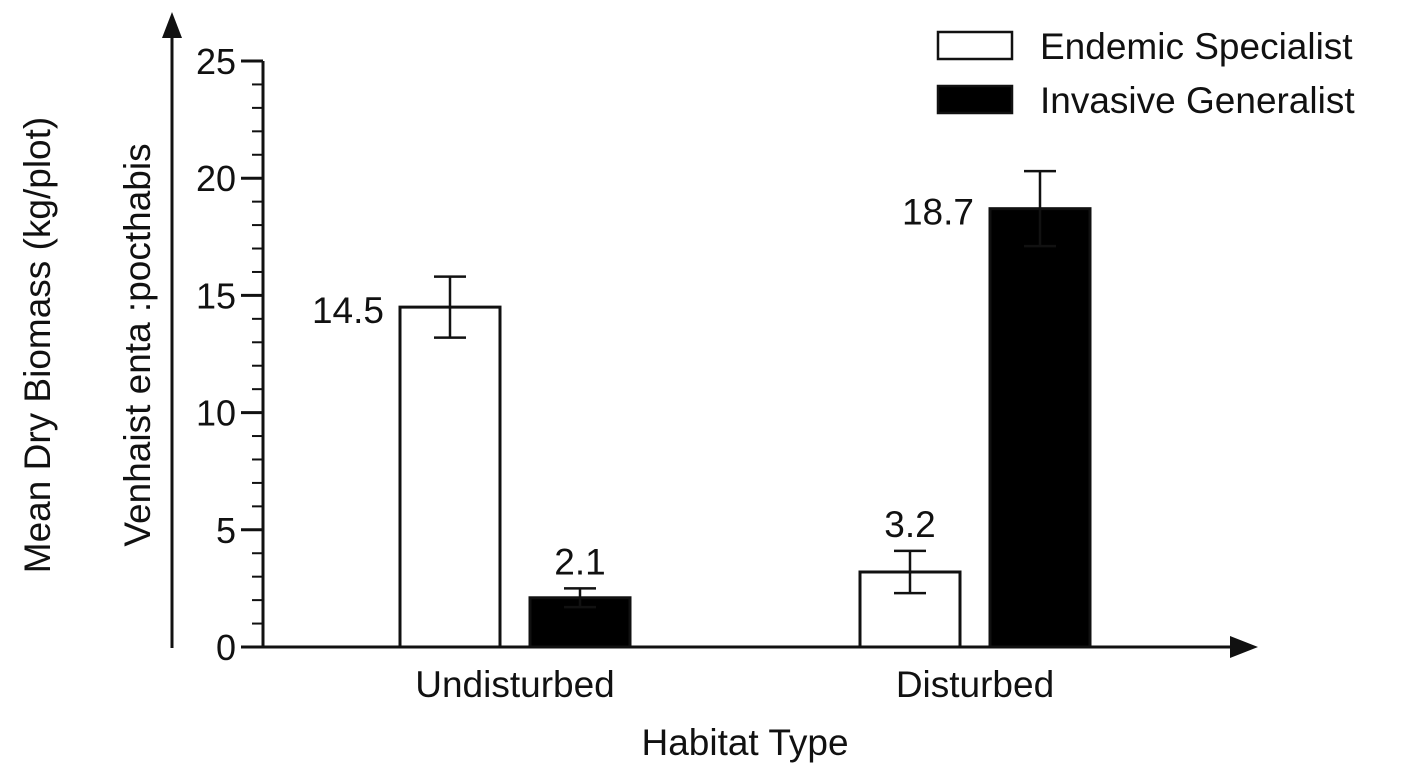 This screenshot has height=768, width=1408. I want to click on legend-label: Invasive Generalist, so click(1197, 100).